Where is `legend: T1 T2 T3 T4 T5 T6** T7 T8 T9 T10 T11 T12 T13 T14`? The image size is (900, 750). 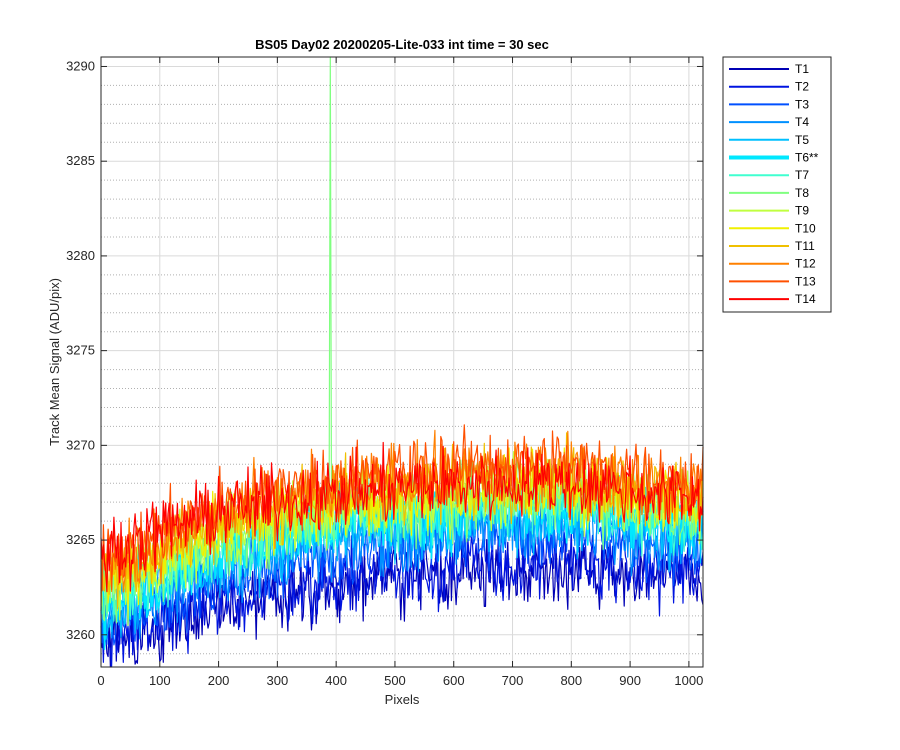 legend: T1 T2 T3 T4 T5 T6** T7 T8 T9 T10 T11 T12 T13 T14 is located at coordinates (777, 184).